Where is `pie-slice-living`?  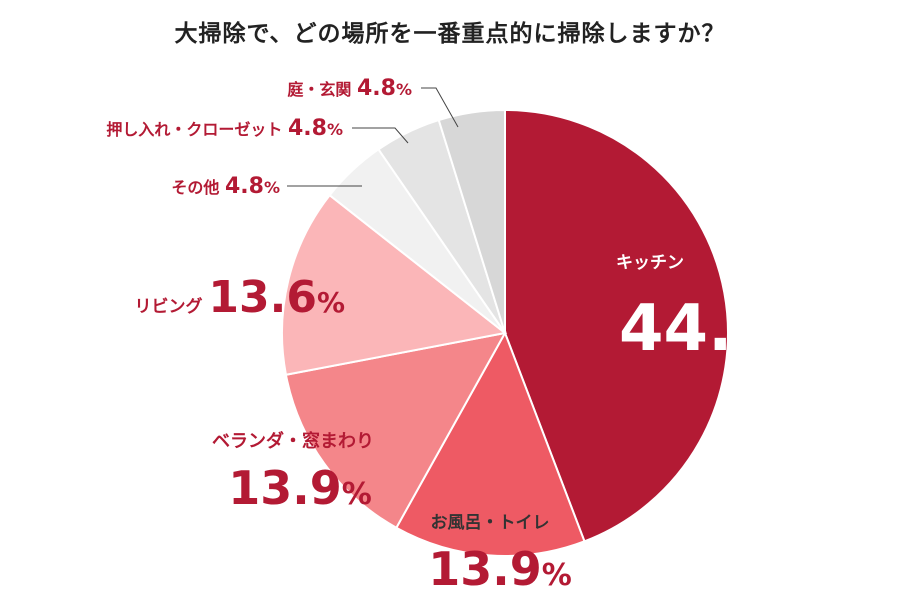 pie-slice-living is located at coordinates (394, 284).